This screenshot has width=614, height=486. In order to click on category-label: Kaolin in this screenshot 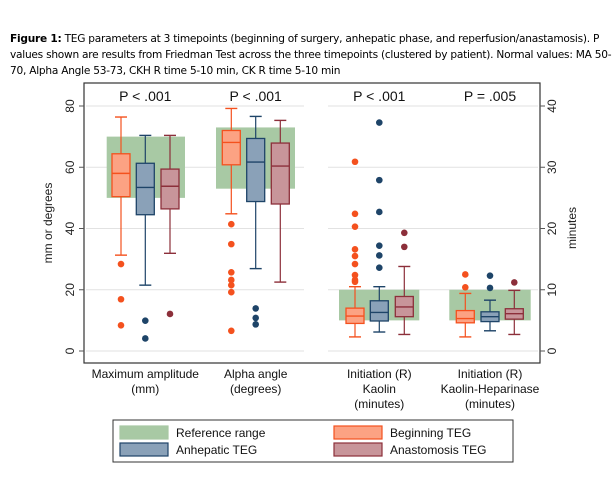, I will do `click(379, 389)`.